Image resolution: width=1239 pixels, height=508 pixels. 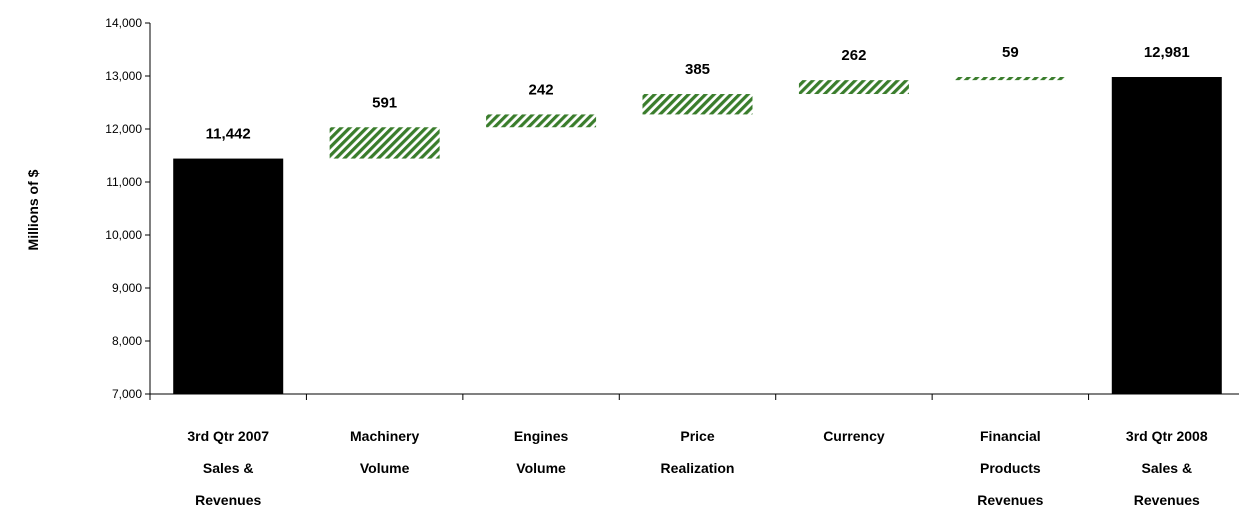 What do you see at coordinates (1167, 468) in the screenshot?
I see `category-label: 3rd Qtr 2008 Sales & Revenues` at bounding box center [1167, 468].